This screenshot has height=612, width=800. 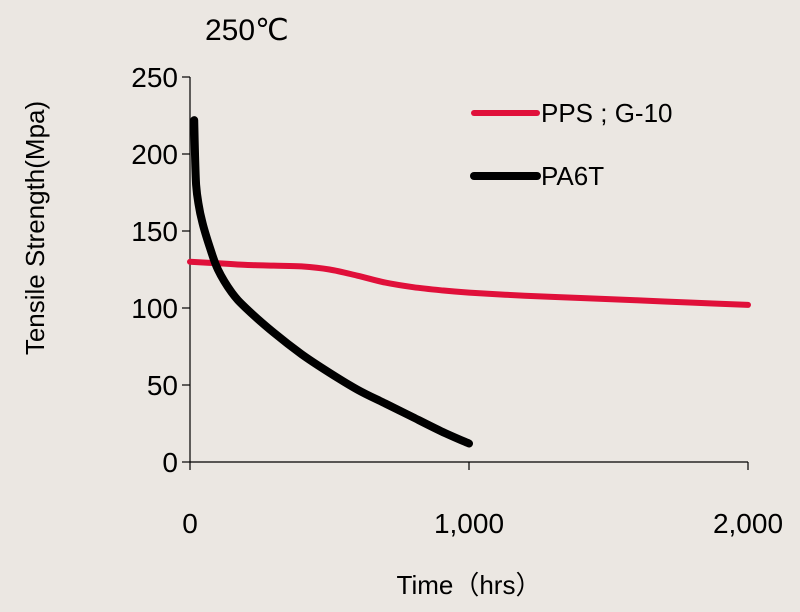 I want to click on x-tick-label: 2,000, so click(x=748, y=523).